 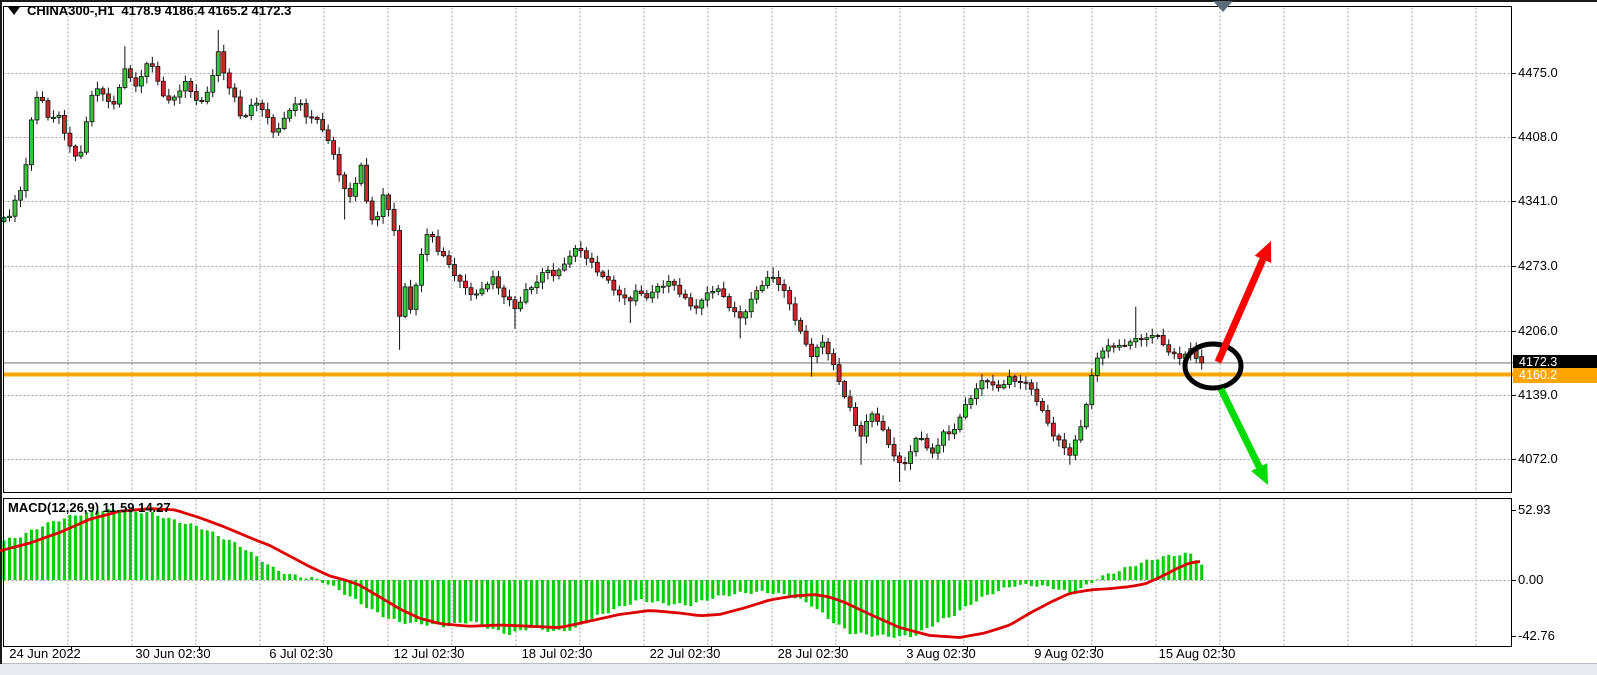 I want to click on time-tick-label: 22 Jul 02:30, so click(x=685, y=653).